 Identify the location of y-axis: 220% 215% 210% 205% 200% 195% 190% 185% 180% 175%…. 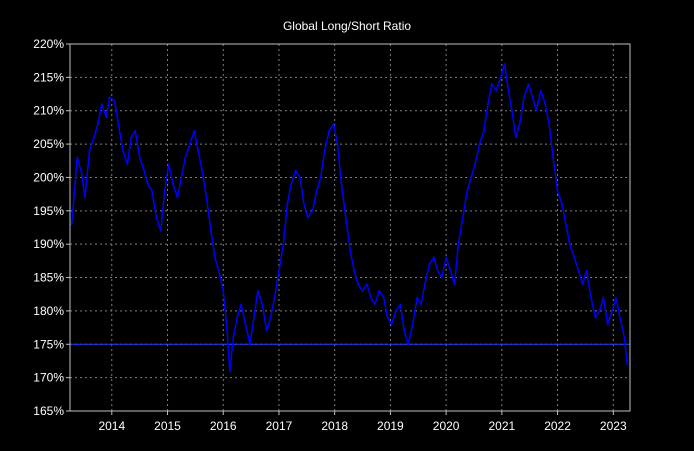
(51, 227).